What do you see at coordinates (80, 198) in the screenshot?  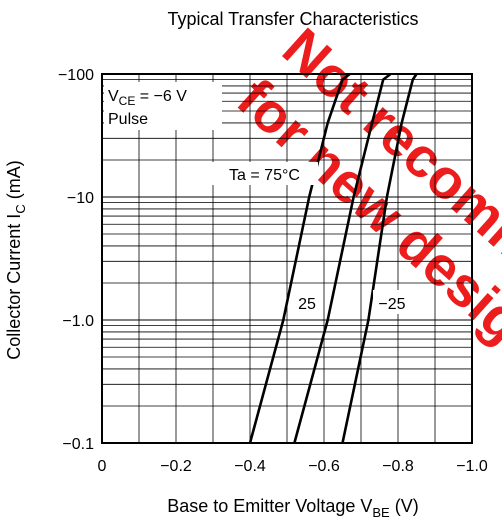 I see `y-tick-label: −10` at bounding box center [80, 198].